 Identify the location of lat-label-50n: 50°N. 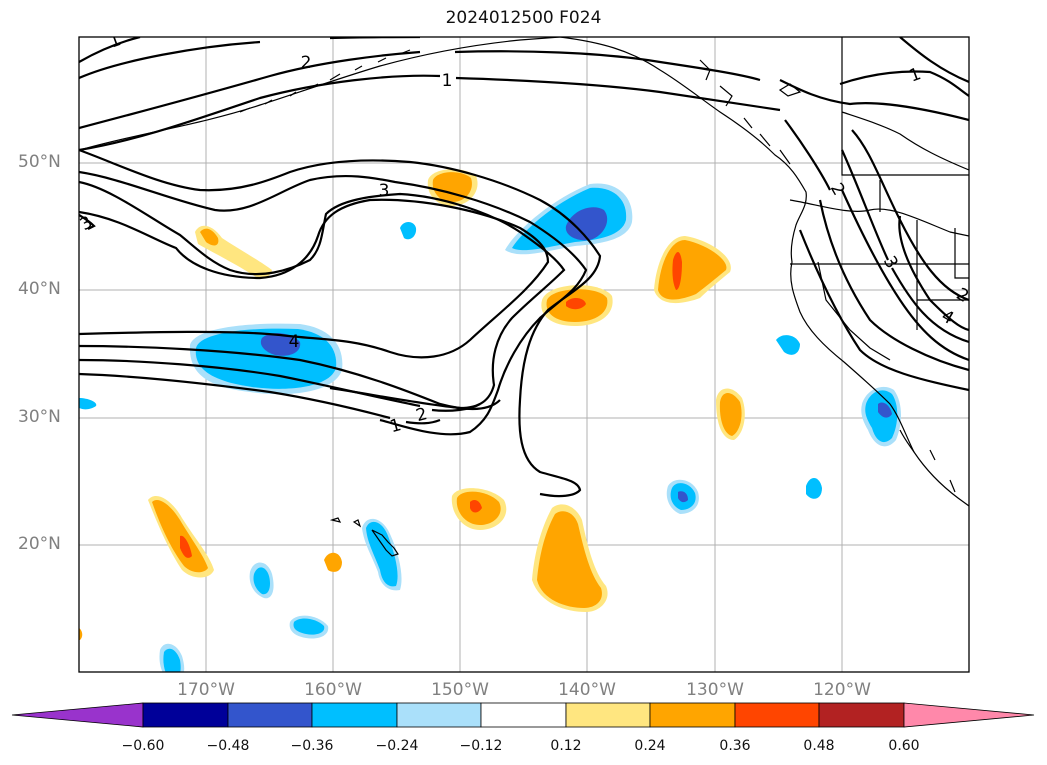
(39, 162).